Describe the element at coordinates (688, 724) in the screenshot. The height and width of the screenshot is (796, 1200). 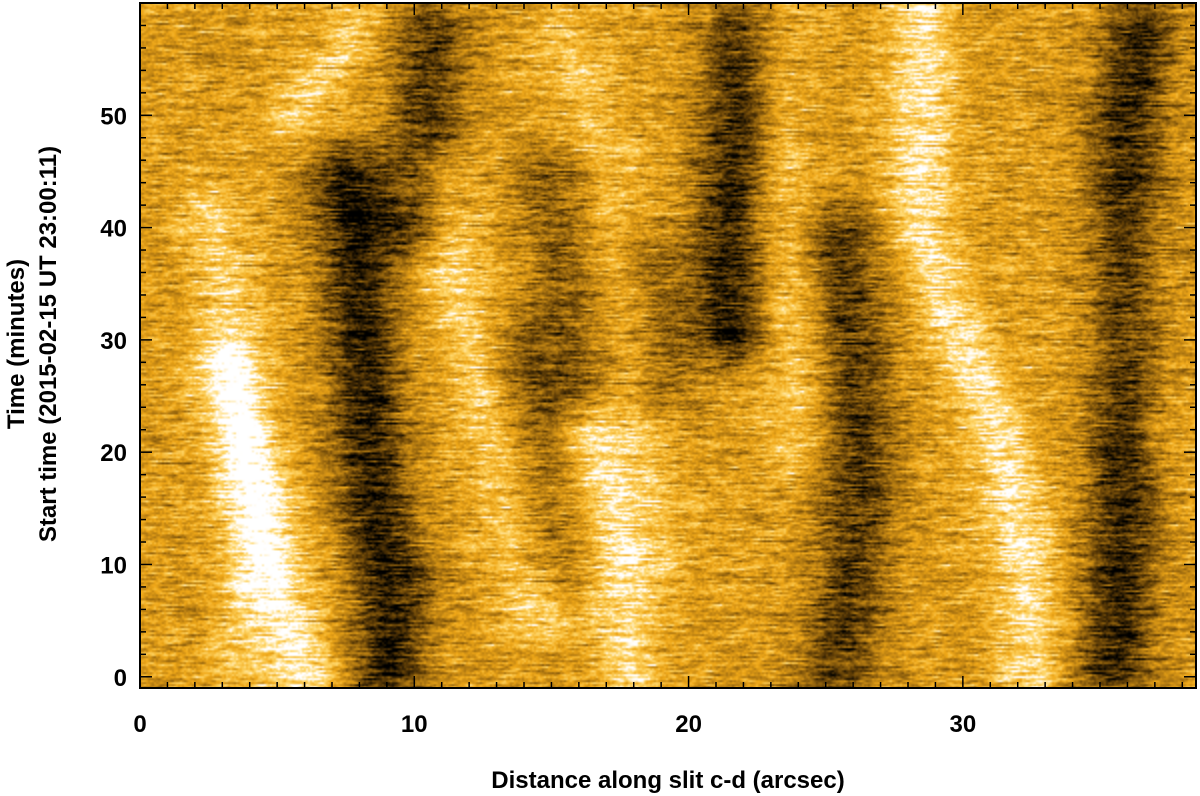
I see `x-tick-label: 20` at that location.